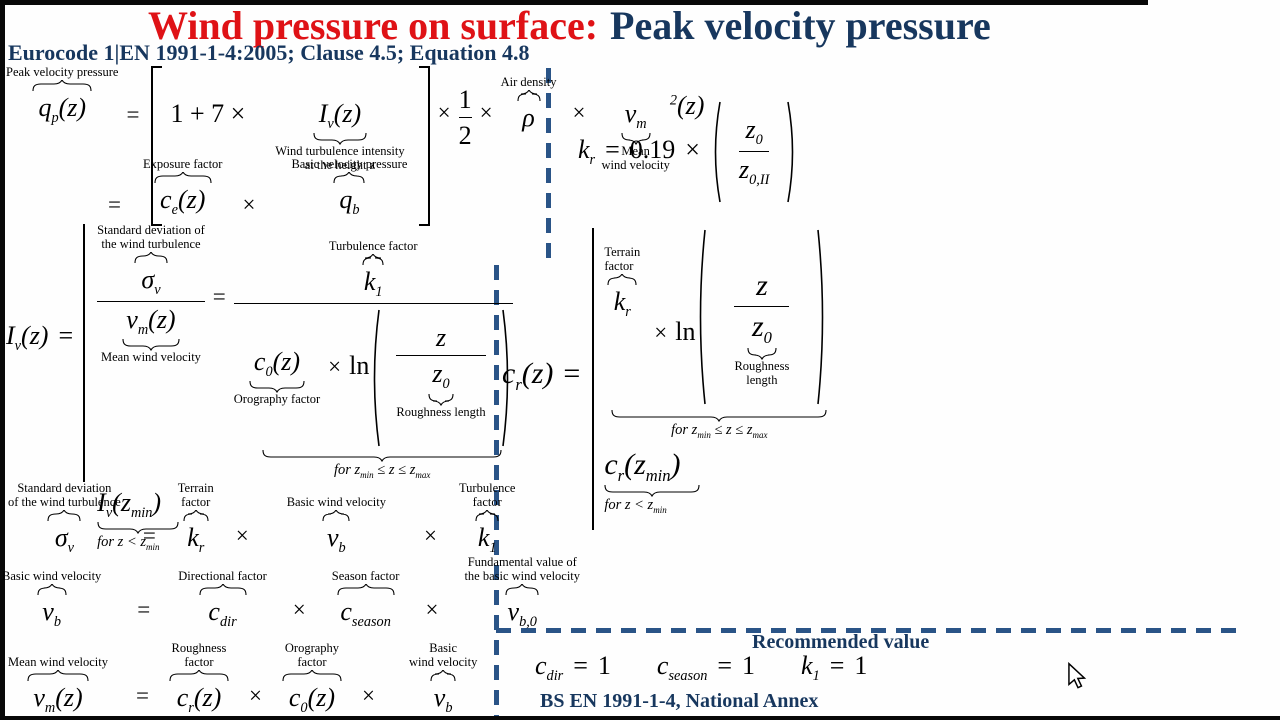  Describe the element at coordinates (373, 246) in the screenshot. I see `eq-label: Turbulence factor` at that location.